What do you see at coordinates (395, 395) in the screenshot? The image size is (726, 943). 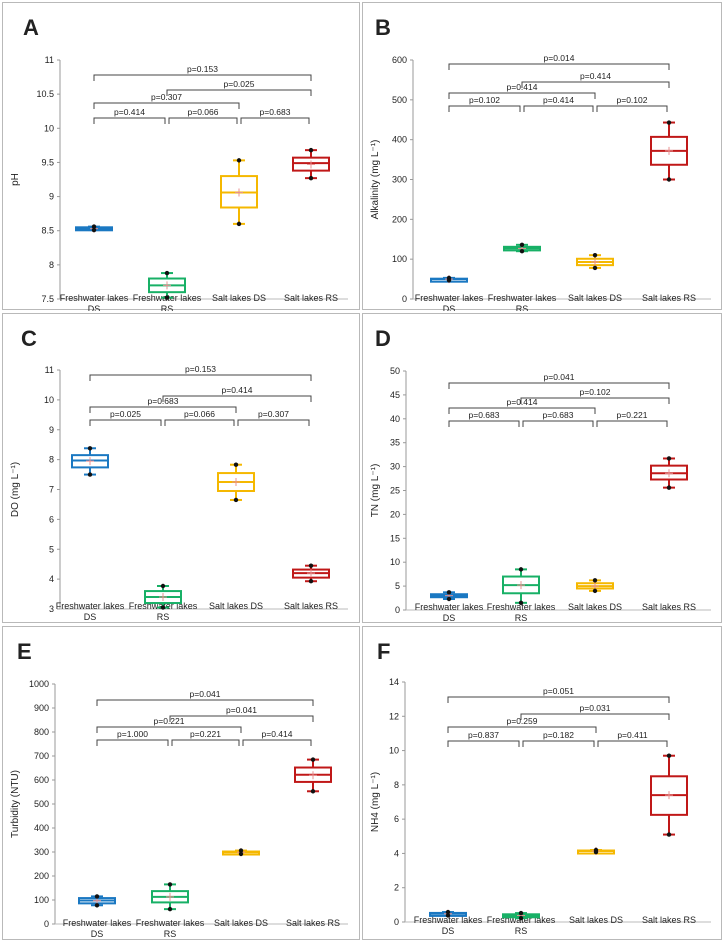 I see `y-tick-label: 45` at bounding box center [395, 395].